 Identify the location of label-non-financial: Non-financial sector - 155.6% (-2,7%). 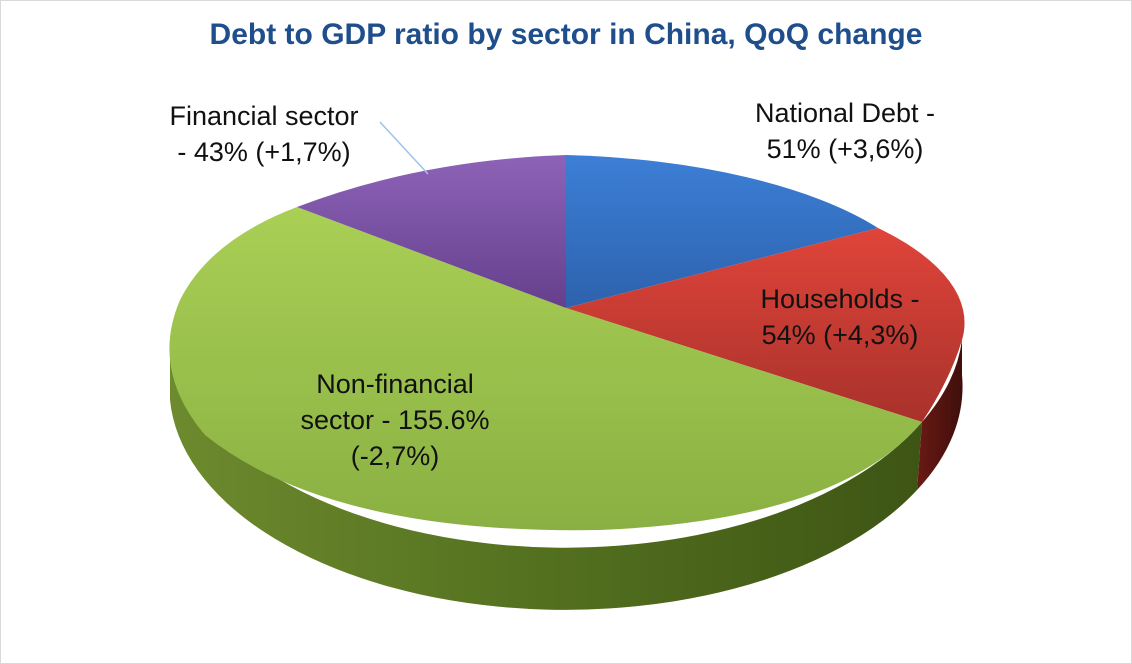
(395, 420).